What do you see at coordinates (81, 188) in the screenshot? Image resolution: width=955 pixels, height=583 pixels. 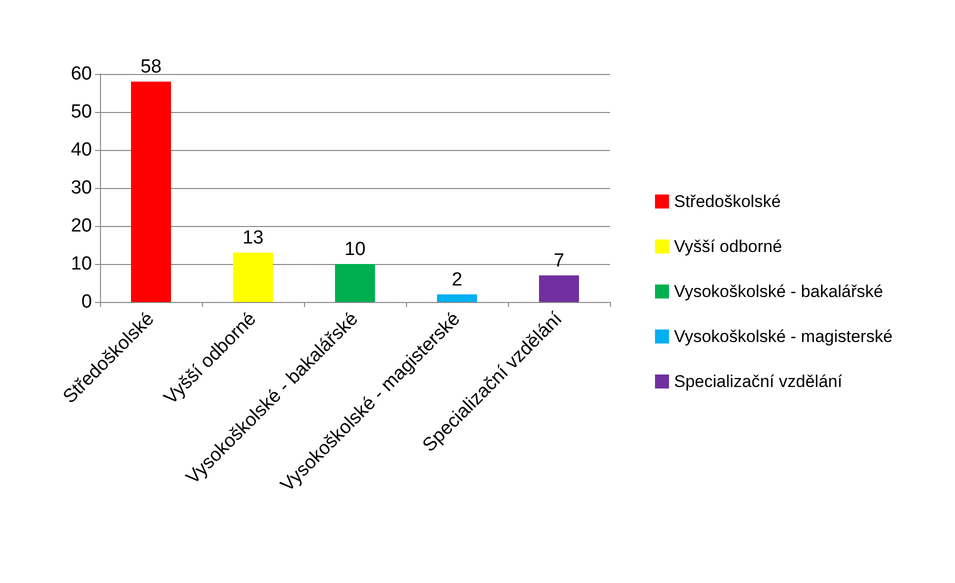 I see `y-tick-label: 30` at bounding box center [81, 188].